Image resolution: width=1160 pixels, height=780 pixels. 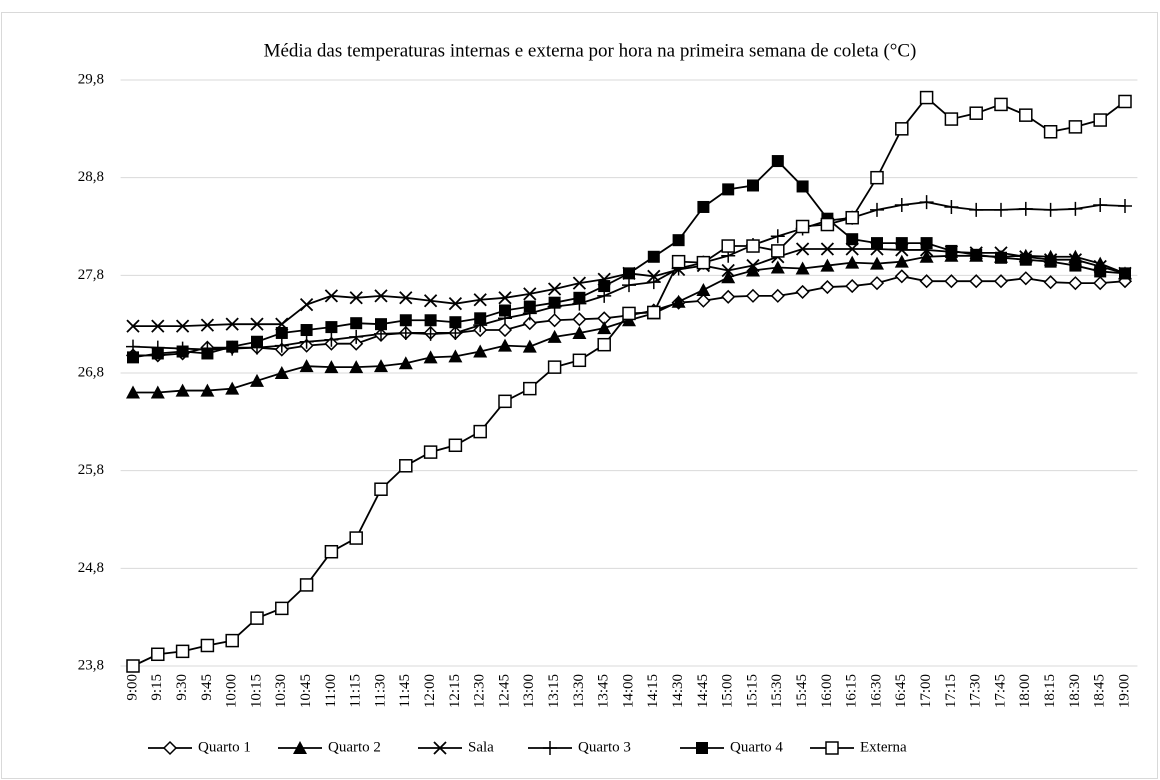 I want to click on y-tick-label: 24,8, so click(x=91, y=568).